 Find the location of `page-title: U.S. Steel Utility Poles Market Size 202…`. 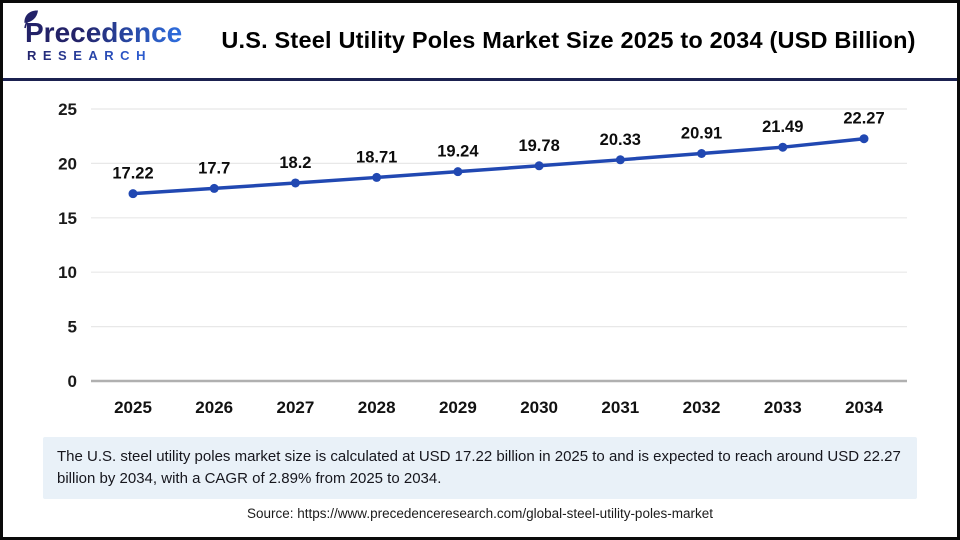

page-title: U.S. Steel Utility Poles Market Size 202… is located at coordinates (568, 40).